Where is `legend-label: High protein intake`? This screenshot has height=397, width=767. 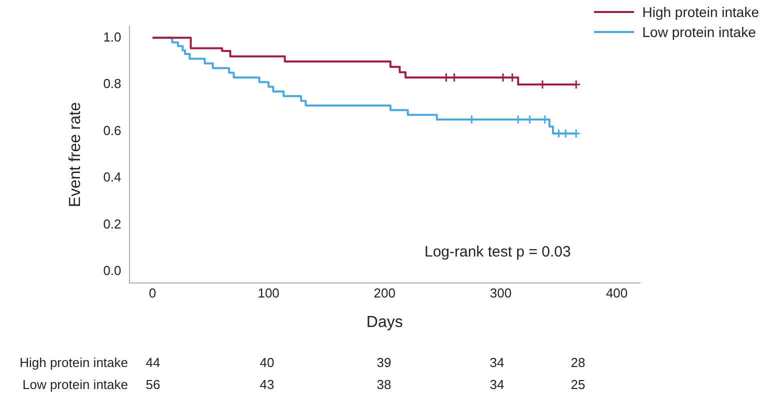 legend-label: High protein intake is located at coordinates (700, 12).